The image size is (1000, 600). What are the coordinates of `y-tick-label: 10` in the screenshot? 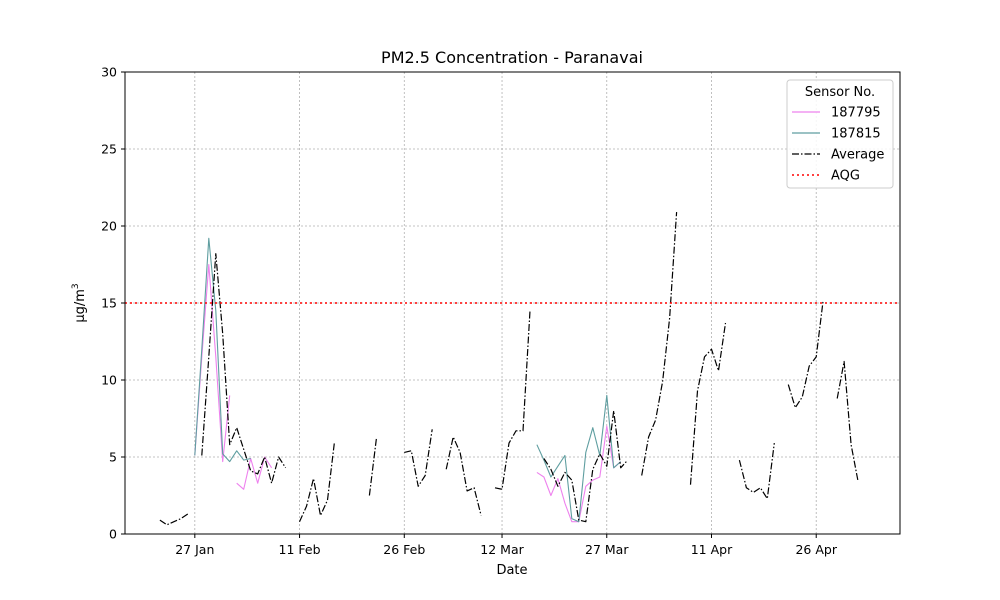 It's located at (109, 380).